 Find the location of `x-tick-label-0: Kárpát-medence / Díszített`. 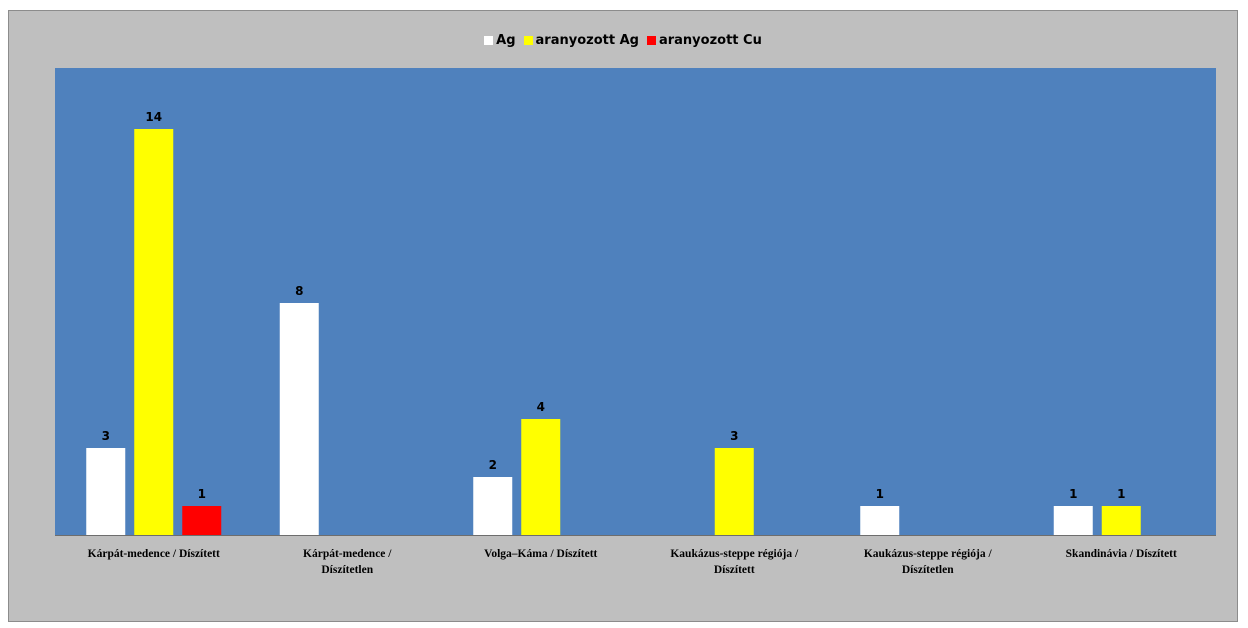

x-tick-label-0: Kárpát-medence / Díszített is located at coordinates (154, 554).